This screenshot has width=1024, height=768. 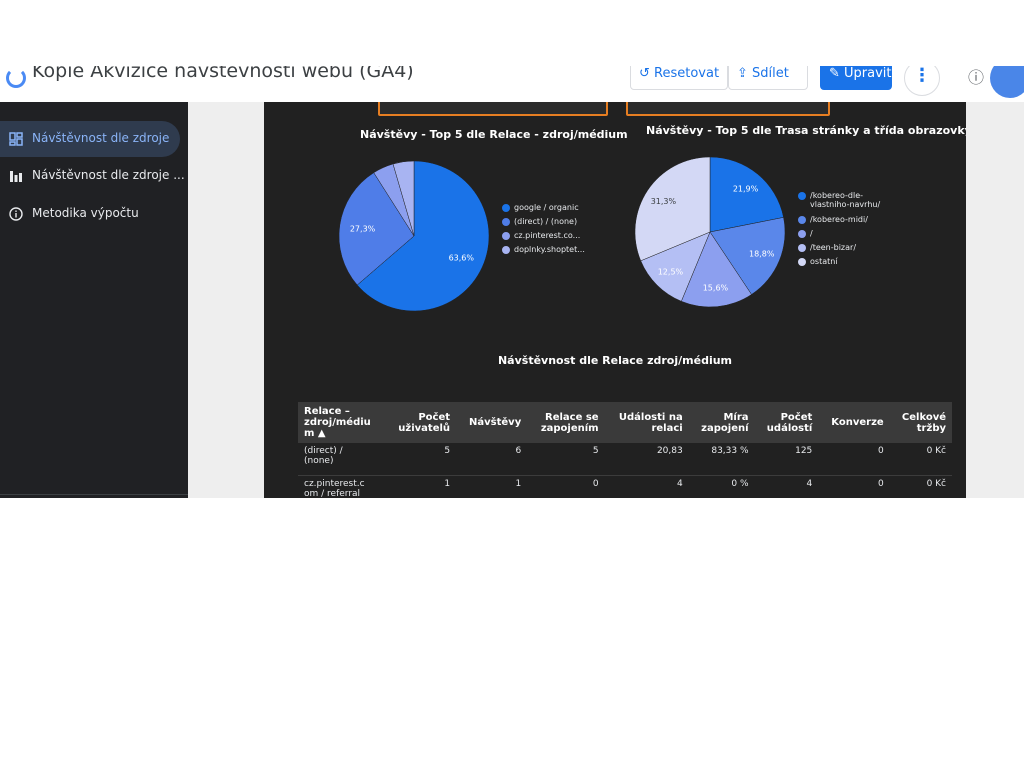 What do you see at coordinates (363, 228) in the screenshot?
I see `pie-data-label: 27,3%` at bounding box center [363, 228].